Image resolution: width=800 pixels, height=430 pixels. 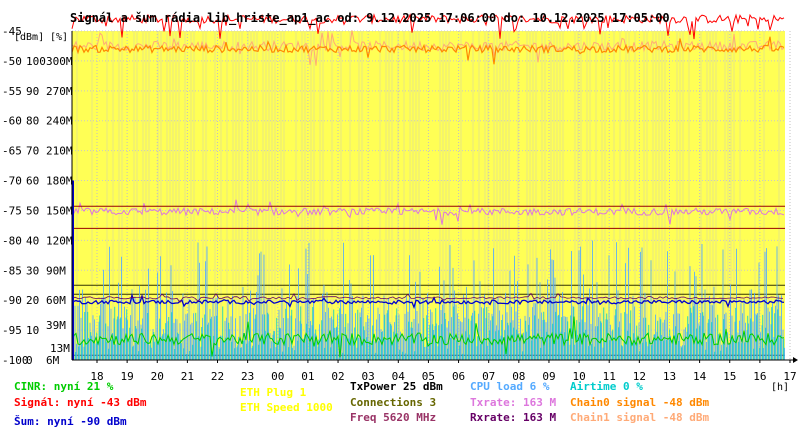 What do you see at coordinates (12, 121) in the screenshot?
I see `y-tick-dbm: -60` at bounding box center [12, 121].